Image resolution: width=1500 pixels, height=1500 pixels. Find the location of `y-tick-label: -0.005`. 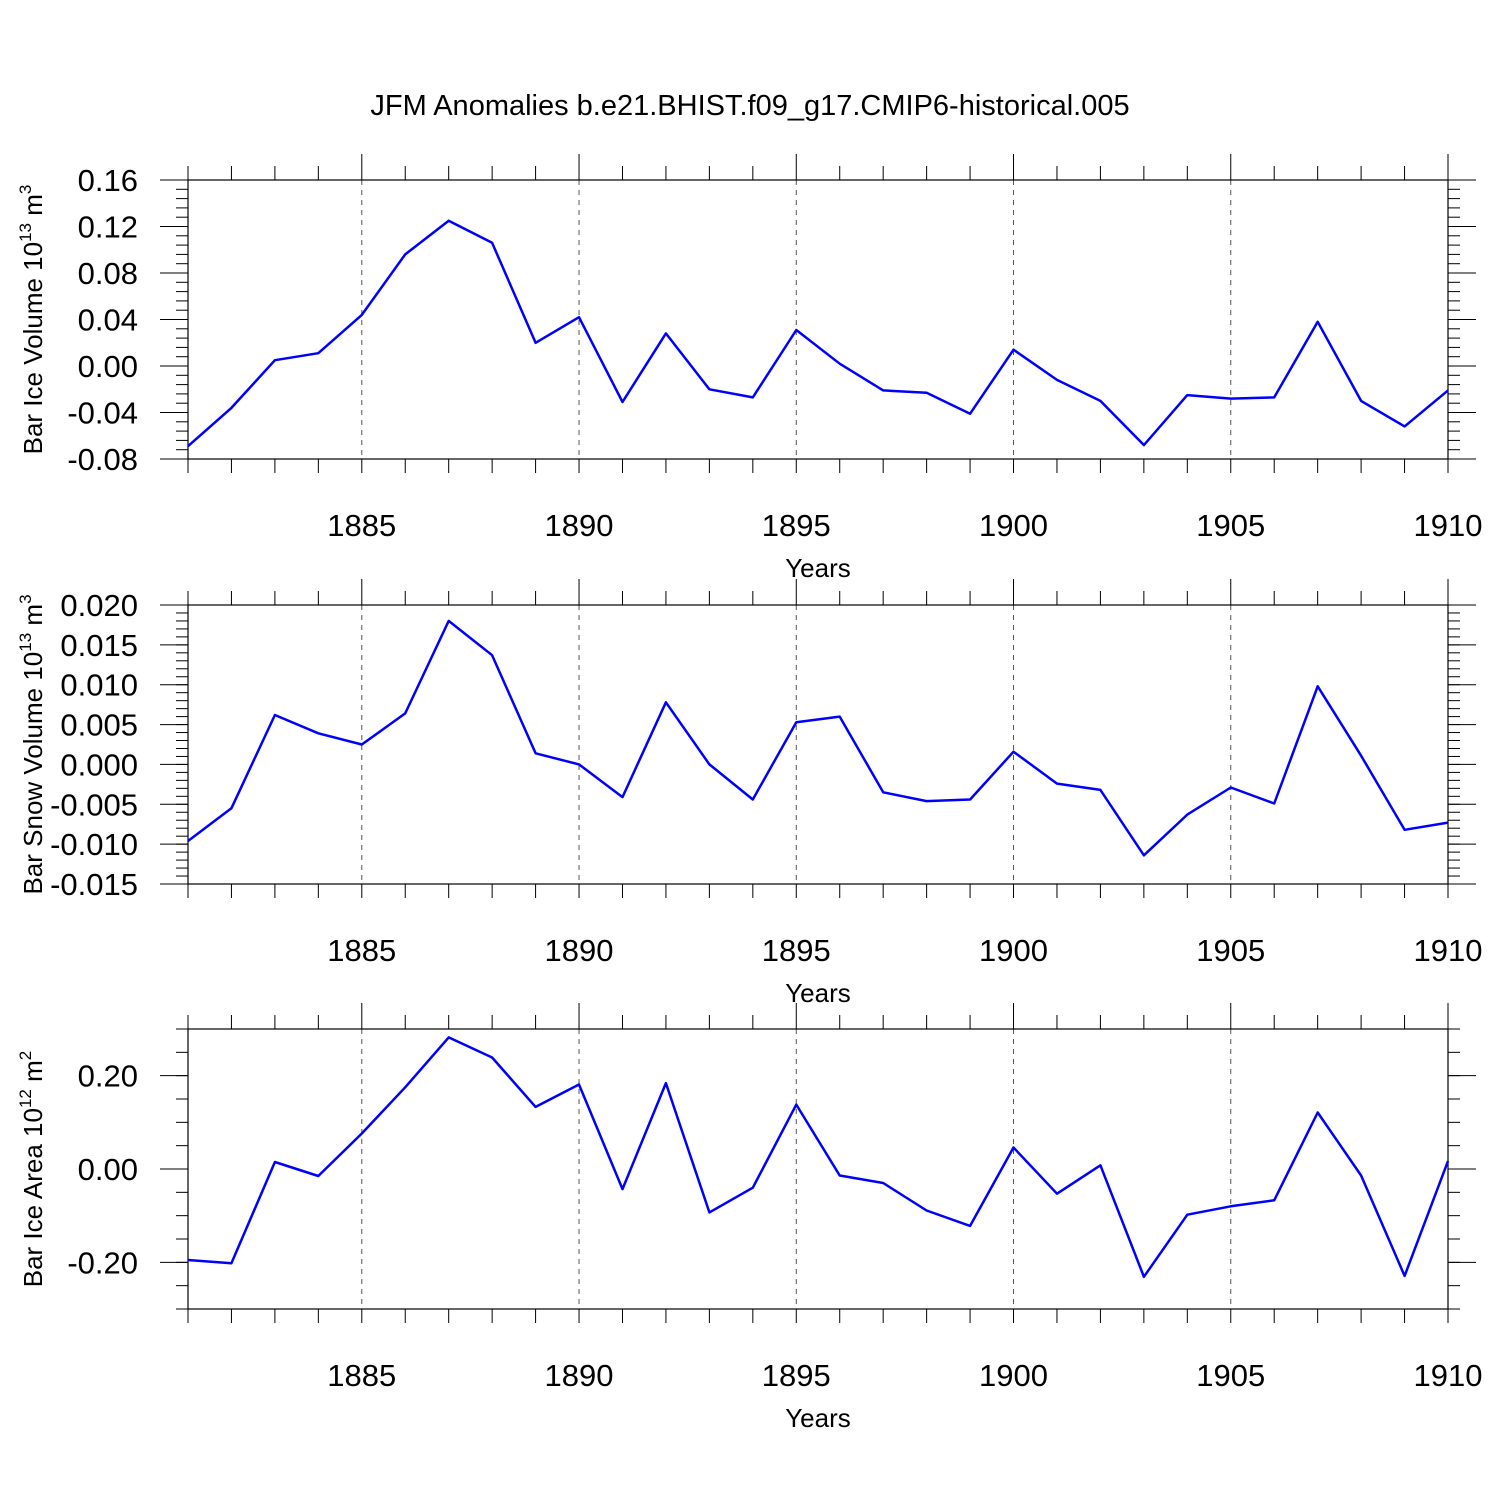

y-tick-label: -0.005 is located at coordinates (94, 804).